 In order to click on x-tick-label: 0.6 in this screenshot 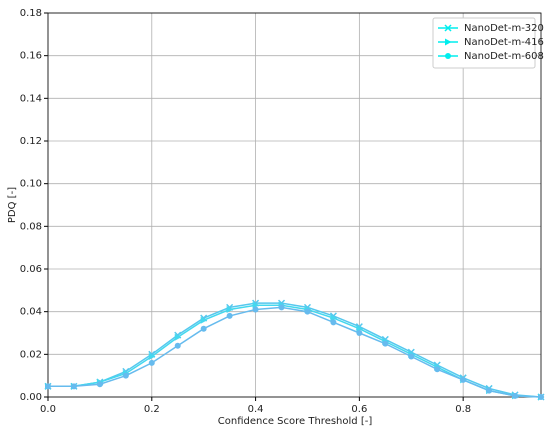, I will do `click(359, 409)`.